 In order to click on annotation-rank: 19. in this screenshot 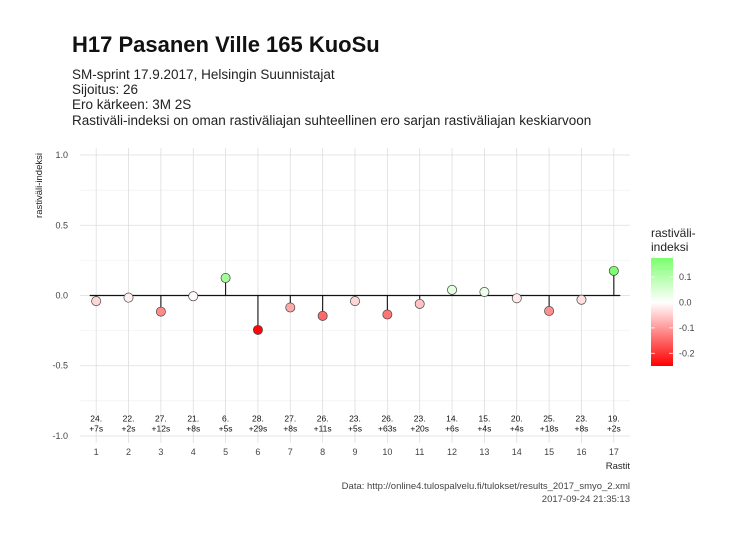, I will do `click(614, 418)`.